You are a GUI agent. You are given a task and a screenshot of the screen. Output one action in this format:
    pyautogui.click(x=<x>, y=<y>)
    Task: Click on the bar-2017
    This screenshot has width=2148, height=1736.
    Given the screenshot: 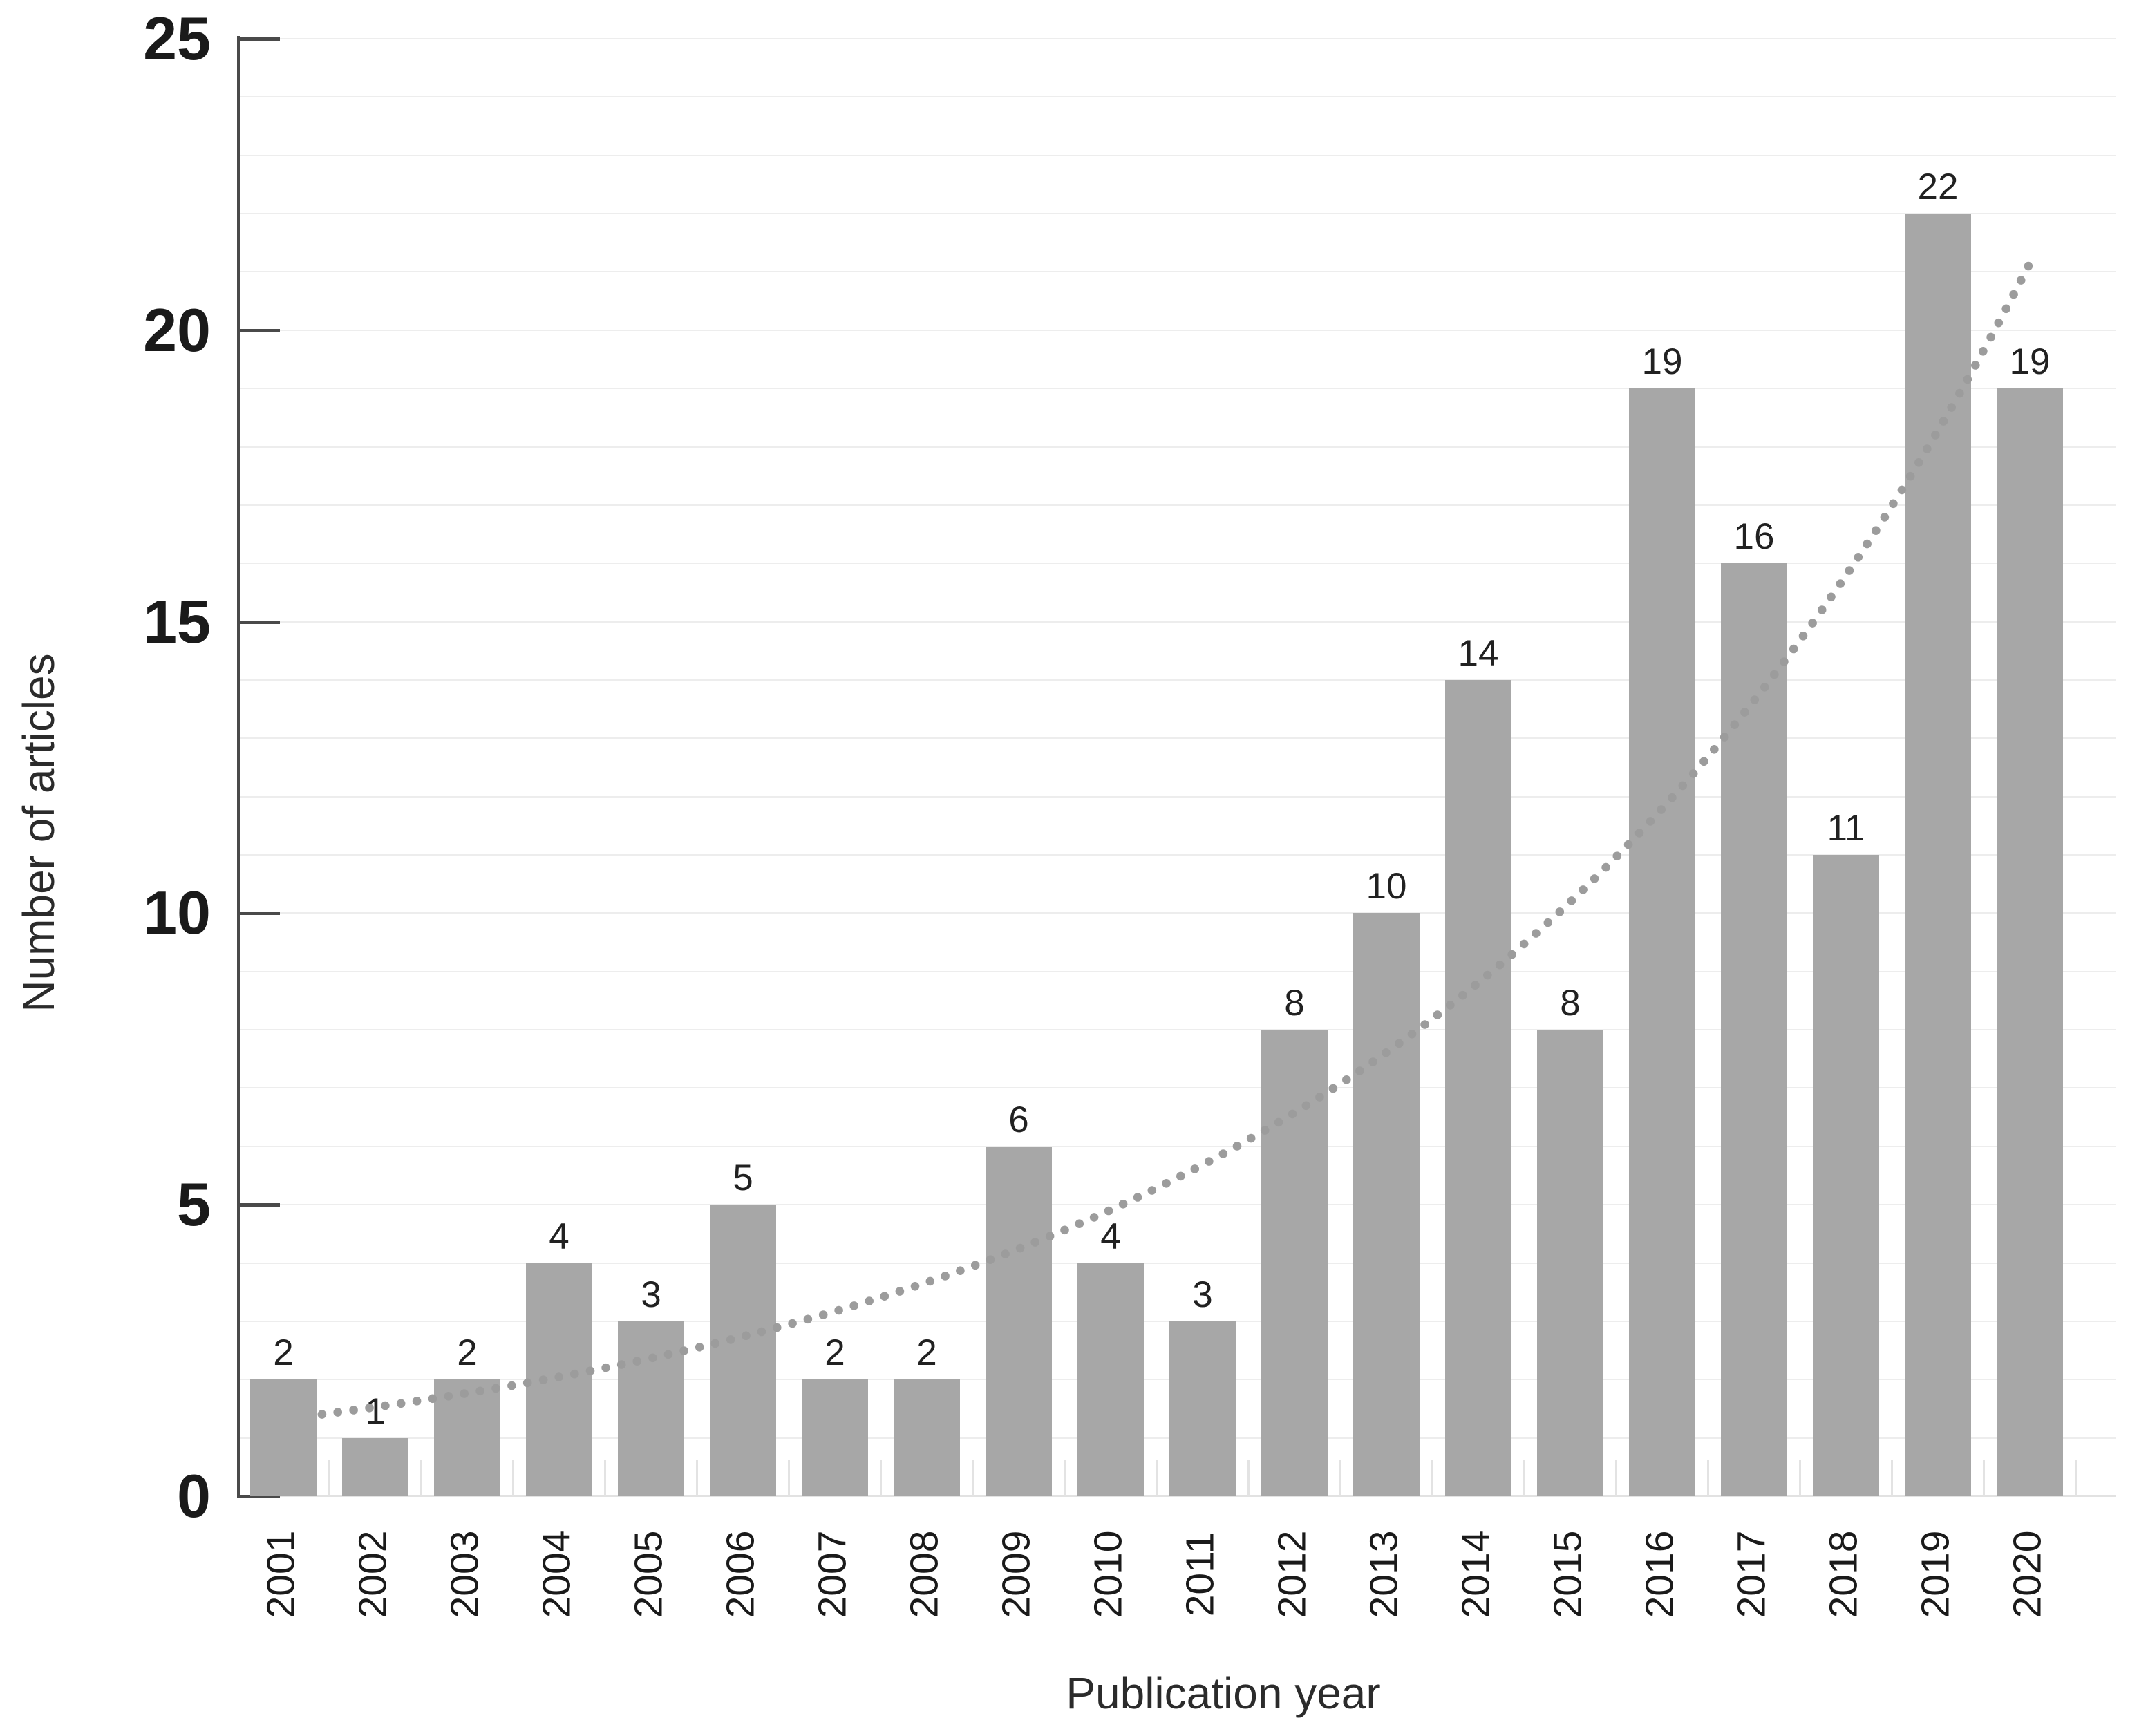 What is the action you would take?
    pyautogui.click(x=1754, y=1029)
    